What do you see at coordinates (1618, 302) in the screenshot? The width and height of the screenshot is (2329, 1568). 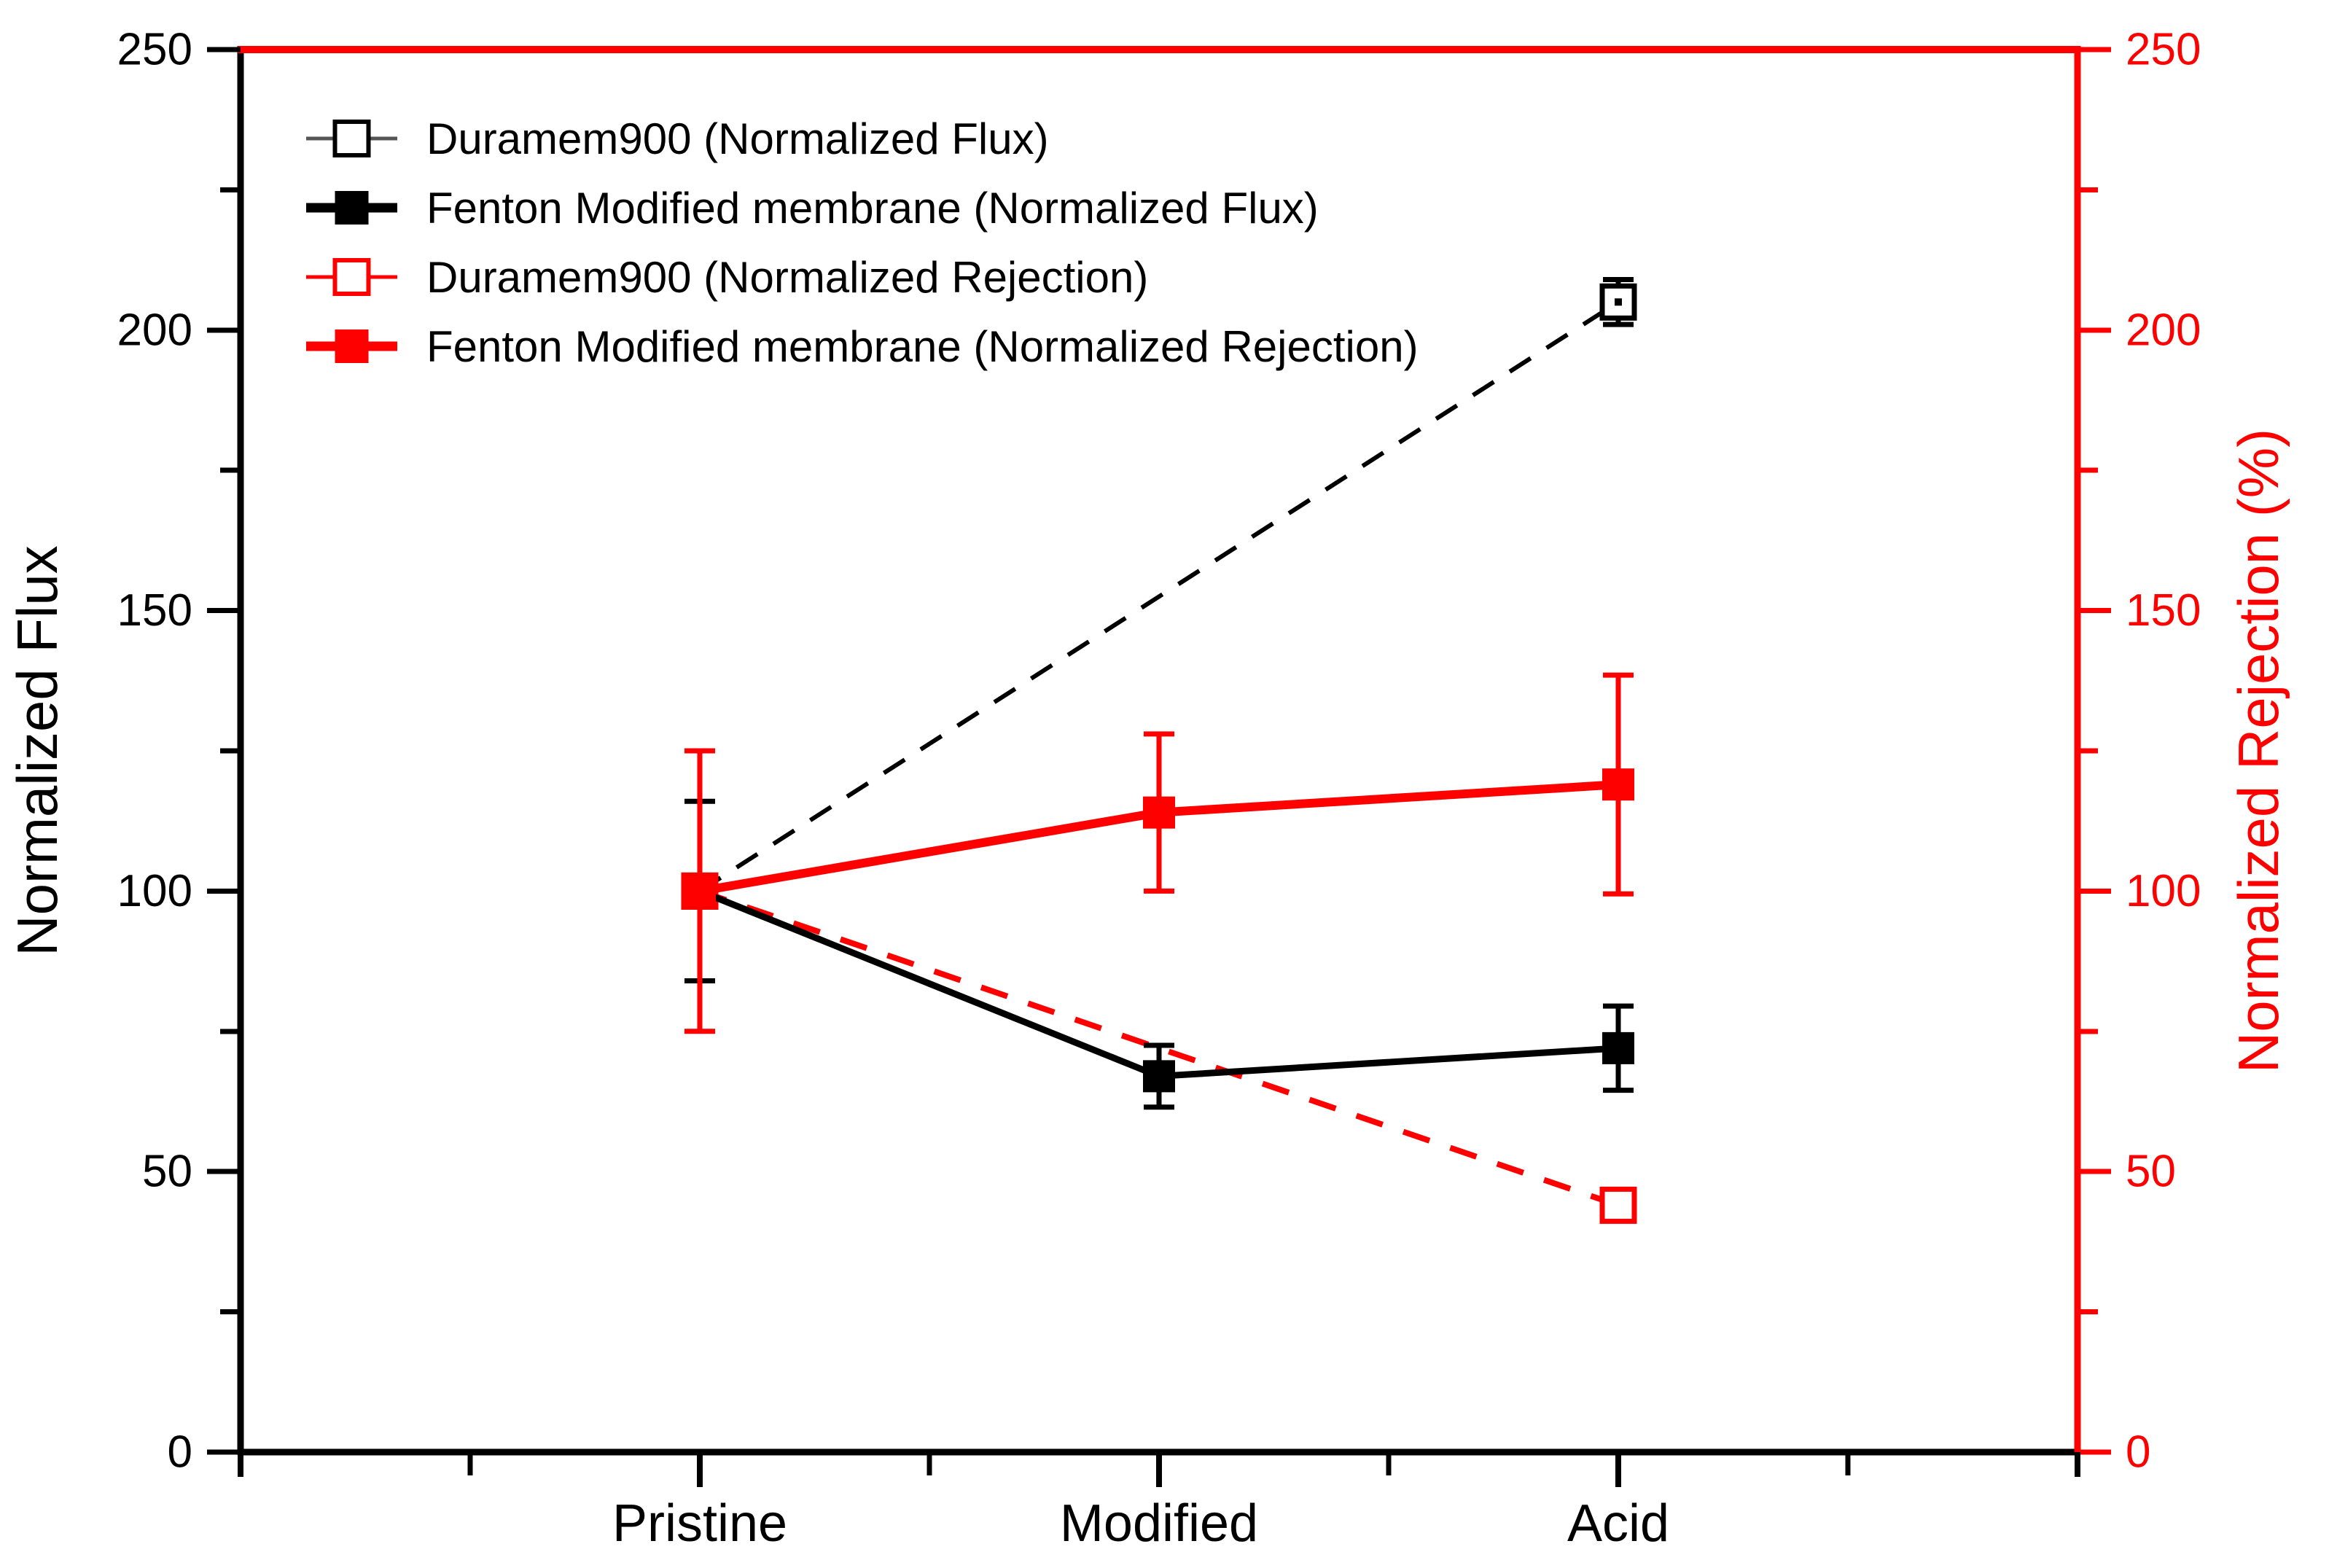 I see `marker-center-dot` at bounding box center [1618, 302].